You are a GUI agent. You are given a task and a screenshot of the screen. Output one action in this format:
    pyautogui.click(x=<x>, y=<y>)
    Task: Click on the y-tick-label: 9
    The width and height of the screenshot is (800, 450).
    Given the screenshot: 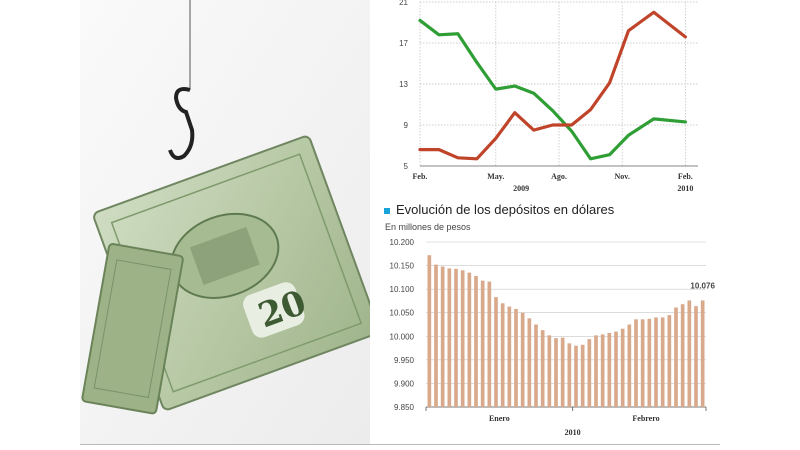 What is the action you would take?
    pyautogui.click(x=406, y=125)
    